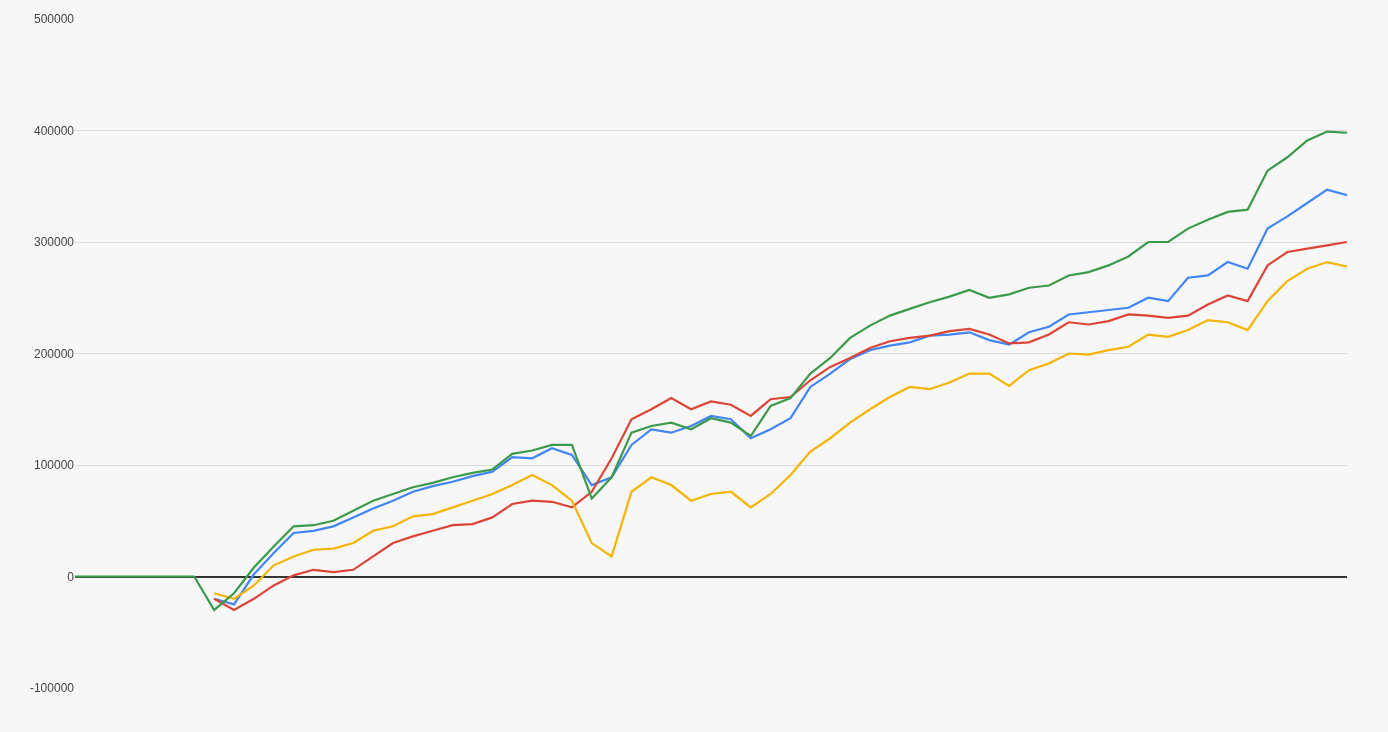  I want to click on y-tick-label: 500000, so click(54, 19).